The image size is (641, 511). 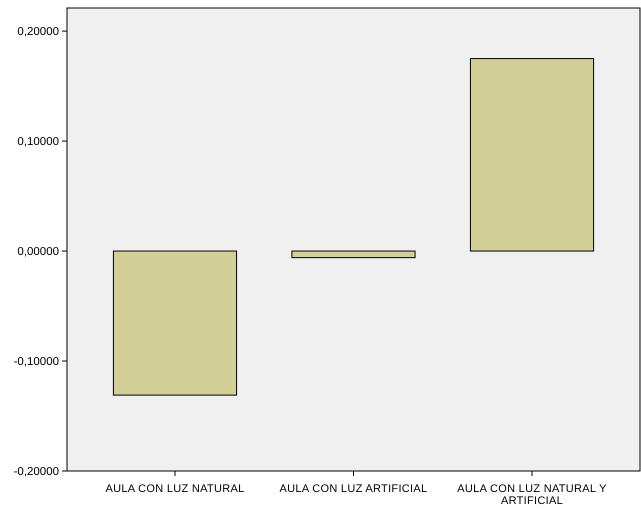 What do you see at coordinates (175, 489) in the screenshot?
I see `x-tick-label: AULA CON LUZ NATURAL` at bounding box center [175, 489].